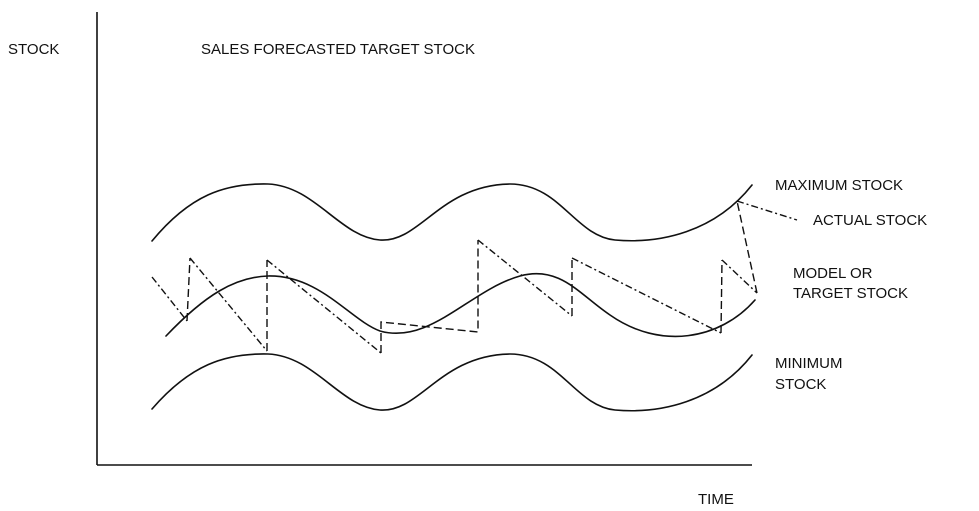 The height and width of the screenshot is (511, 979). Describe the element at coordinates (460, 305) in the screenshot. I see `model-target-stock-curve` at that location.